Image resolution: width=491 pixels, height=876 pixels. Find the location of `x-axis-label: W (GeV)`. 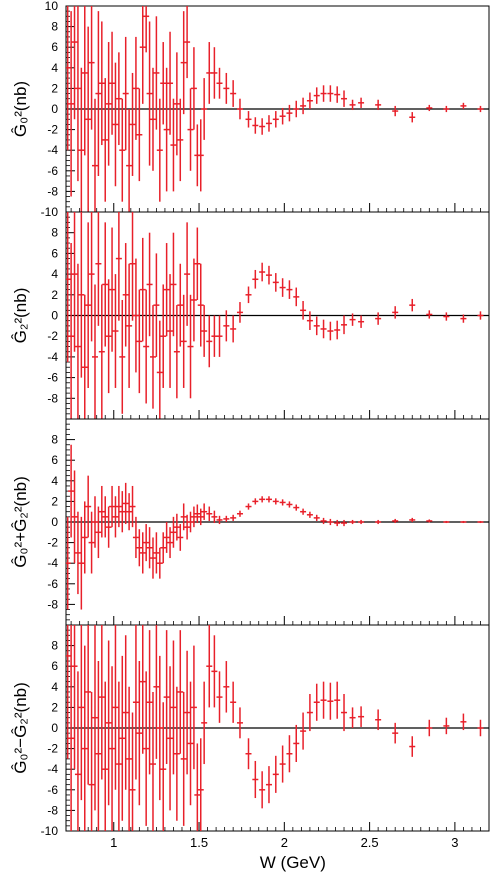

x-axis-label: W (GeV) is located at coordinates (293, 862).